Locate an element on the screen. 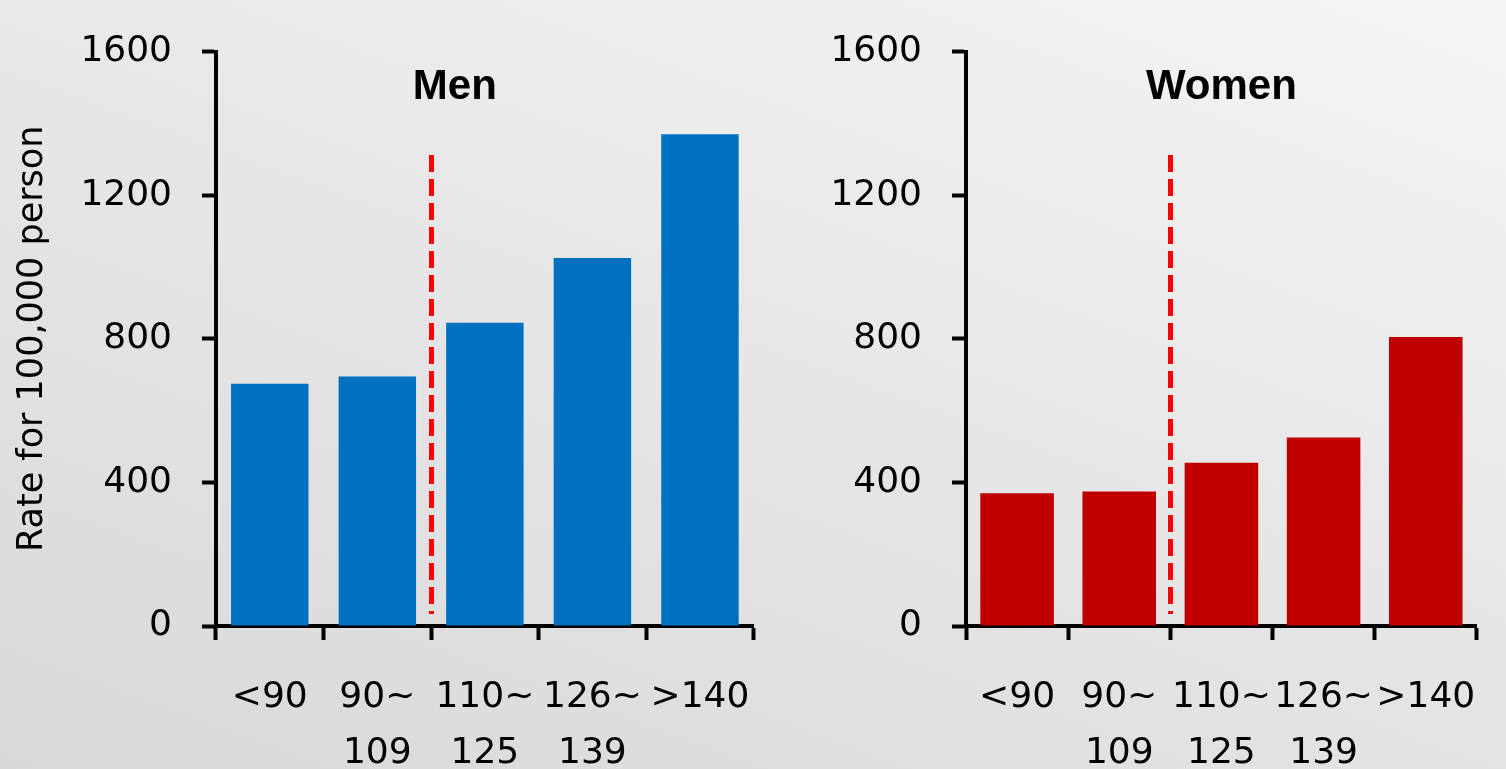 This screenshot has width=1506, height=769. chart-title: Women is located at coordinates (1221, 85).